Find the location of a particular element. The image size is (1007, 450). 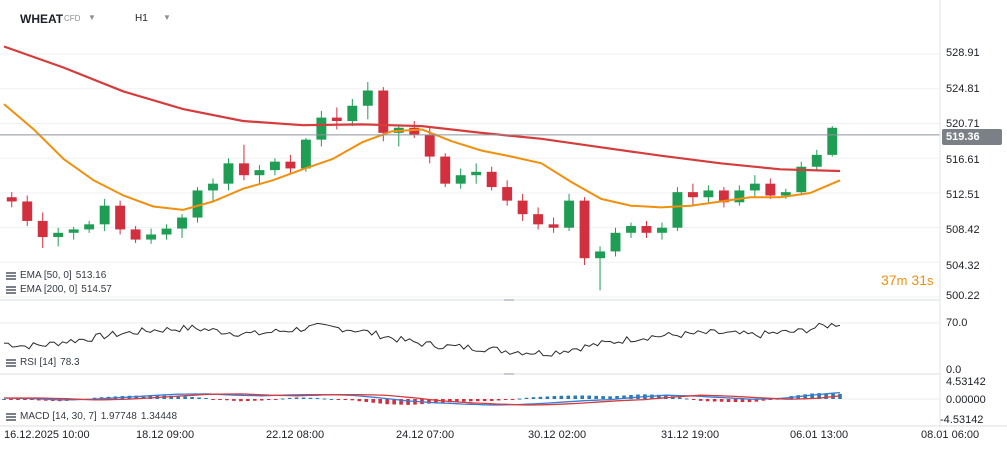

countdown-seconds: 31 is located at coordinates (919, 280).